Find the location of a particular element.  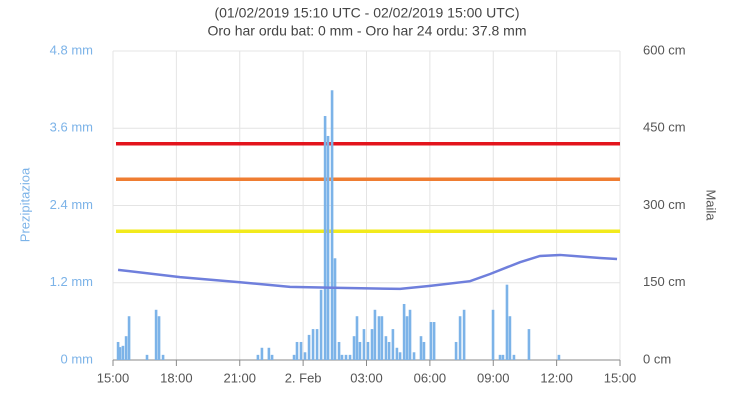

x-tick-label: 21:00 is located at coordinates (239, 377).